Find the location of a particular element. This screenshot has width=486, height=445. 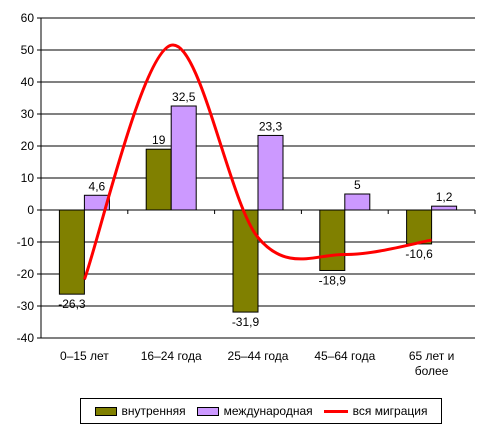

y-tick-label: 40 is located at coordinates (28, 82).